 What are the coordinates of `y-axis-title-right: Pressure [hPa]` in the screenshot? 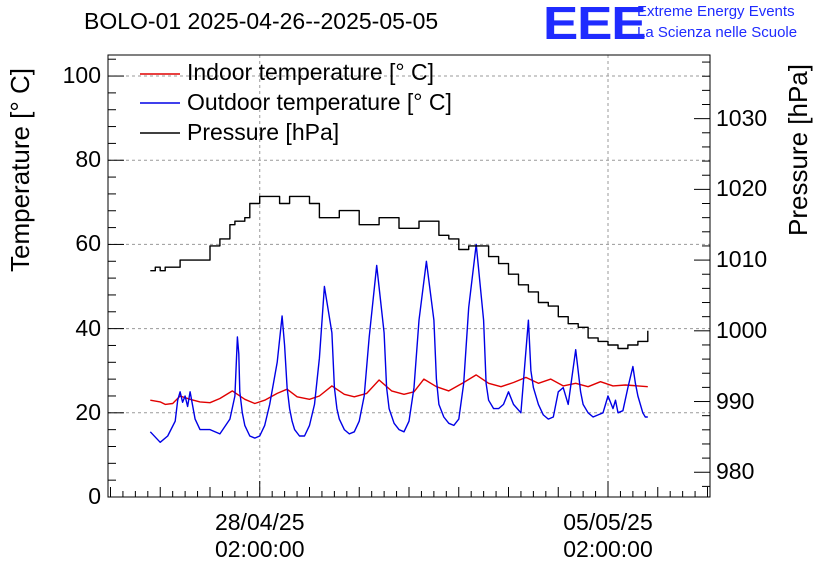 It's located at (798, 150).